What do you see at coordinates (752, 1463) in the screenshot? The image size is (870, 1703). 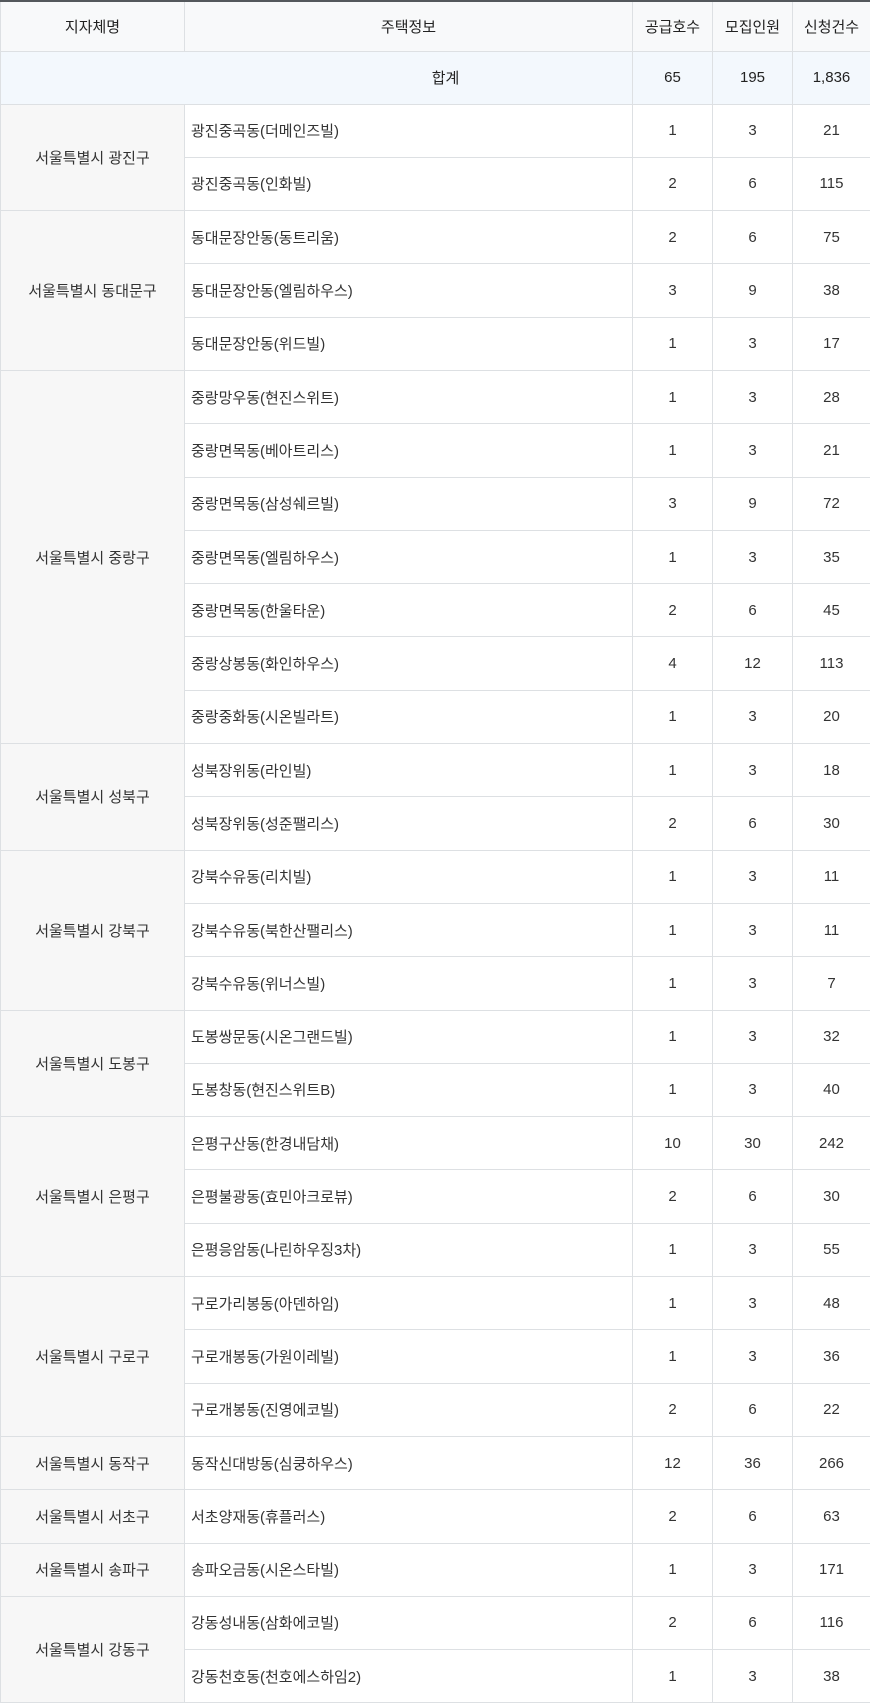 I see `recruit-count-cell: 36` at bounding box center [752, 1463].